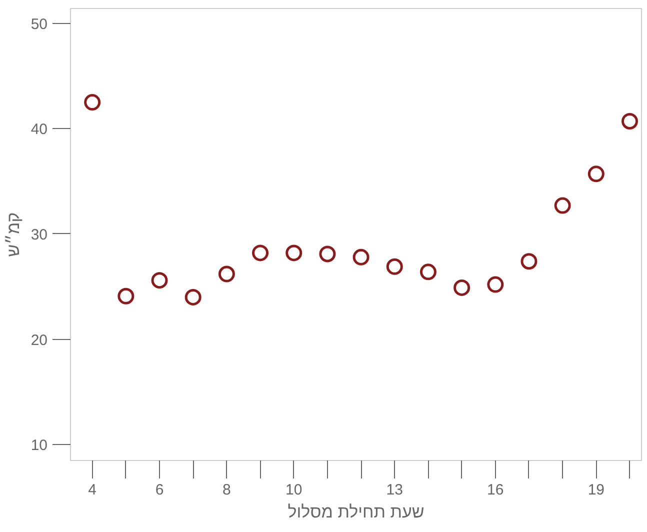  I want to click on y-tick-label: 20, so click(39, 340).